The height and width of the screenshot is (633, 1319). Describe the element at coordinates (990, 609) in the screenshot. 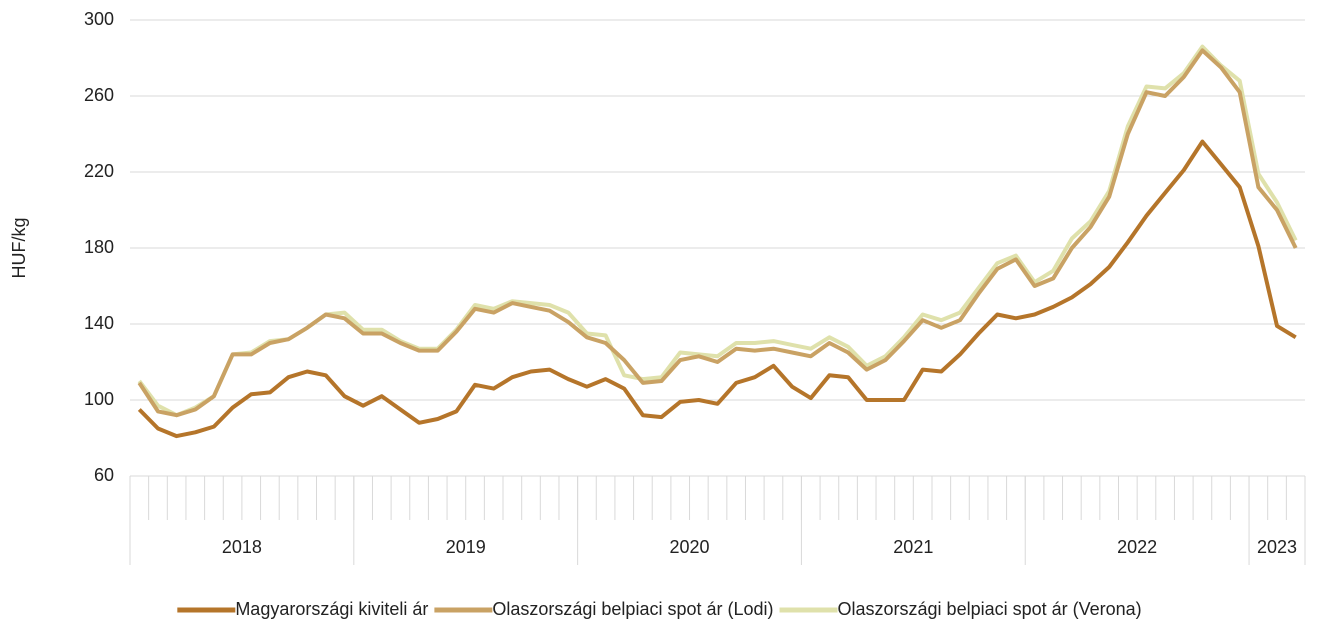

I see `legend-label: Olaszországi belpiaci spot ár (Verona)` at that location.